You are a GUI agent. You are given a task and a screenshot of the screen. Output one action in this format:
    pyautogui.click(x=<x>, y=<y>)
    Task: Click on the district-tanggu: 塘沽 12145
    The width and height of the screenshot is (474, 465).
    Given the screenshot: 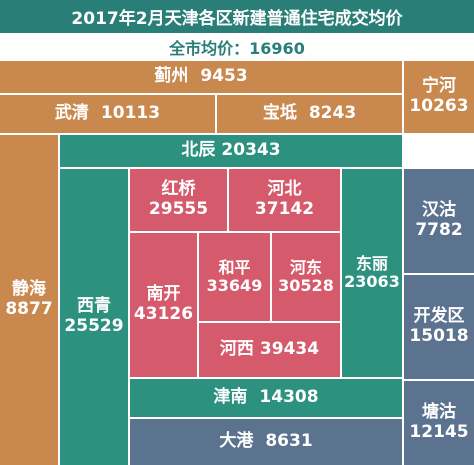 What is the action you would take?
    pyautogui.click(x=439, y=423)
    